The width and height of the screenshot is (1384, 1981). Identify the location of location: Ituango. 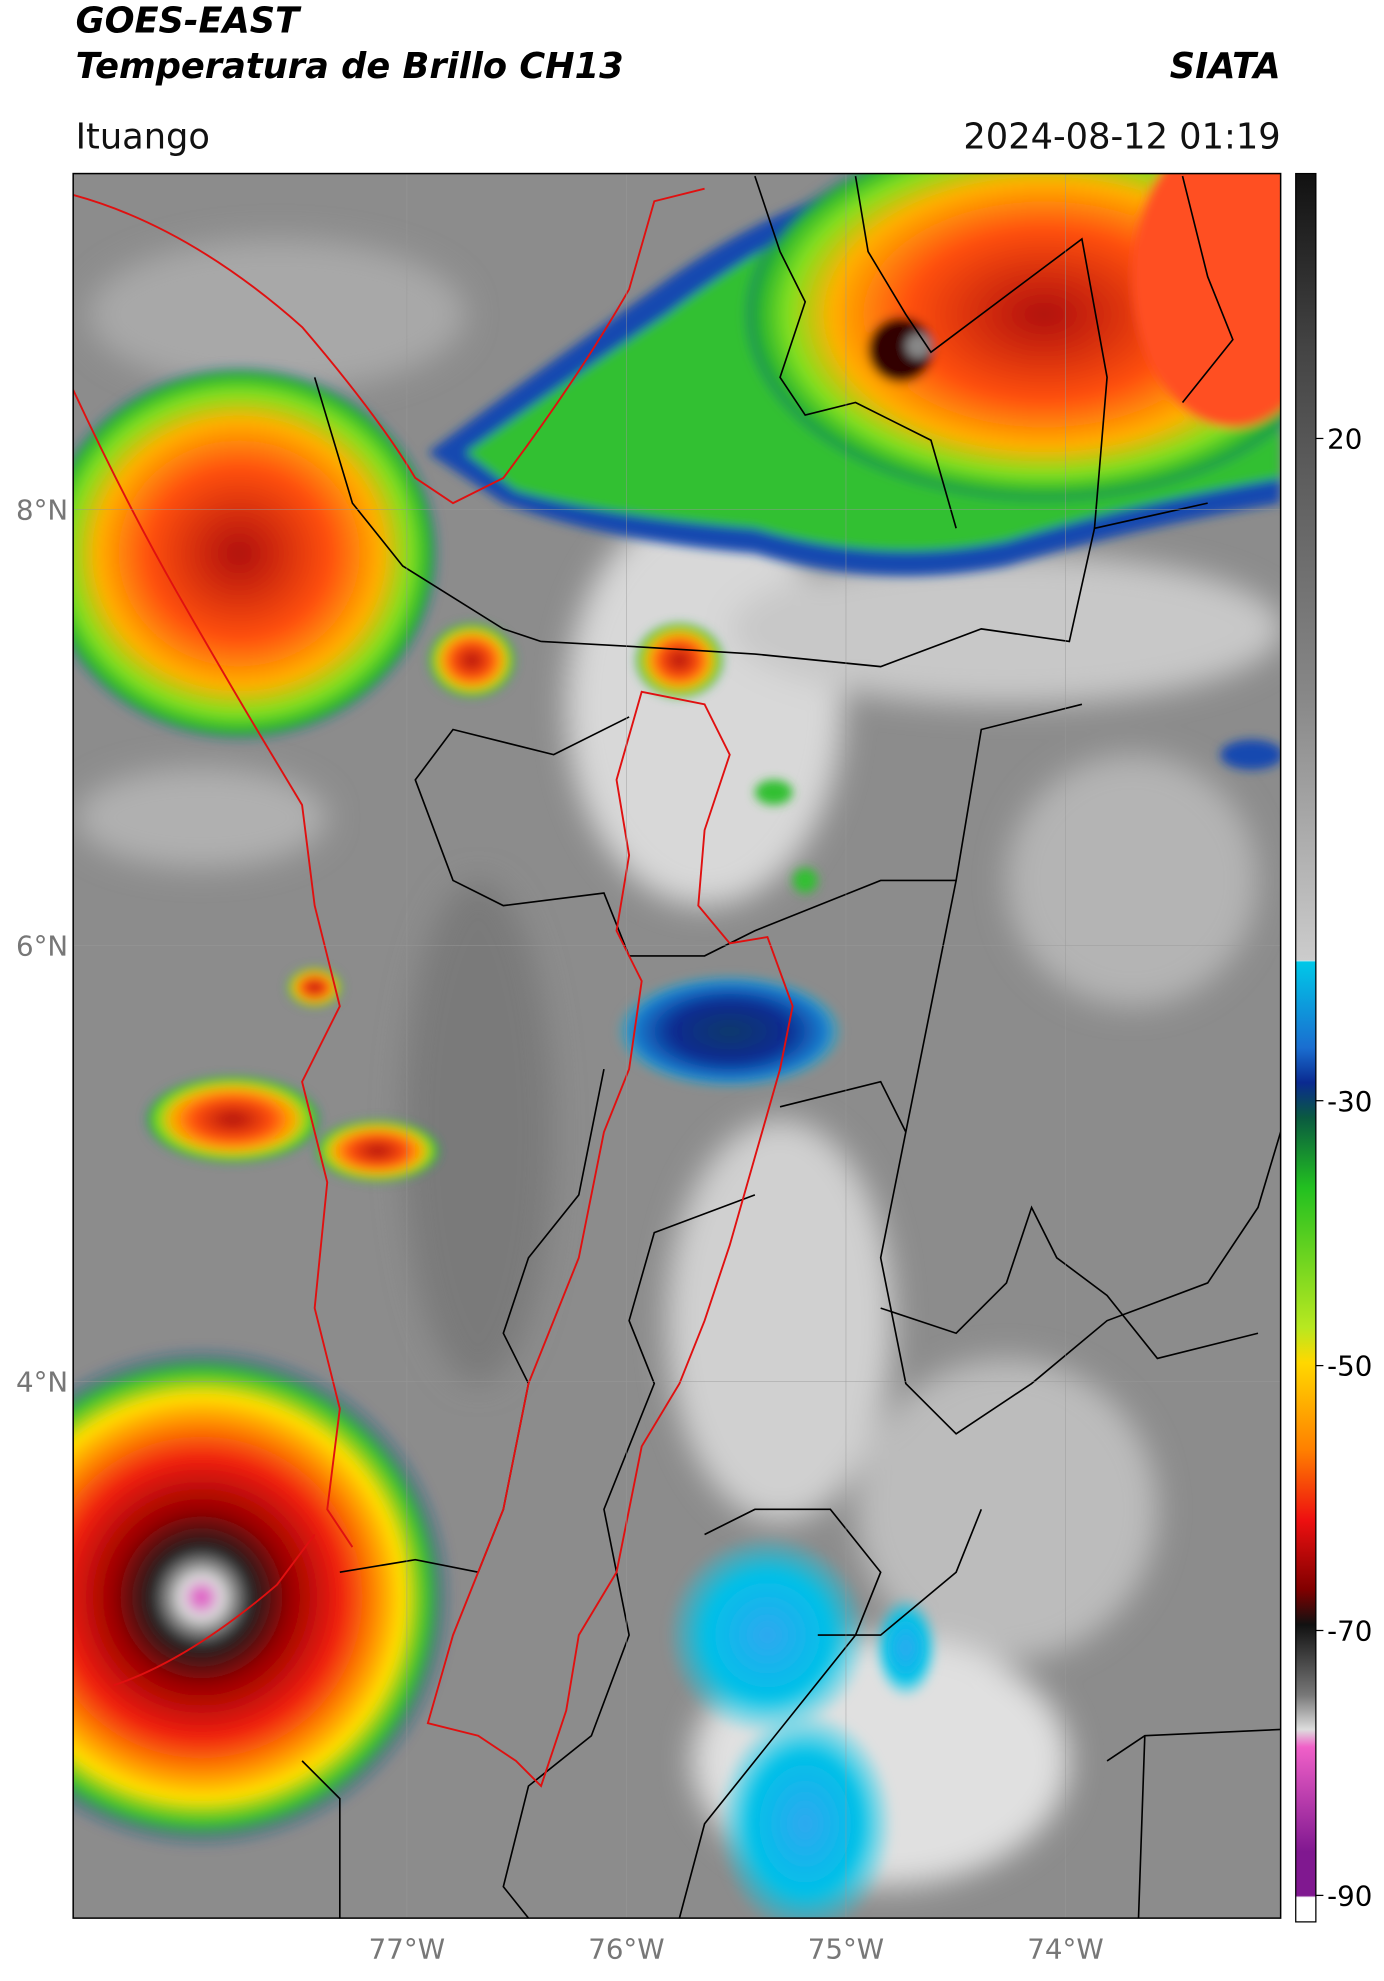
(143, 136).